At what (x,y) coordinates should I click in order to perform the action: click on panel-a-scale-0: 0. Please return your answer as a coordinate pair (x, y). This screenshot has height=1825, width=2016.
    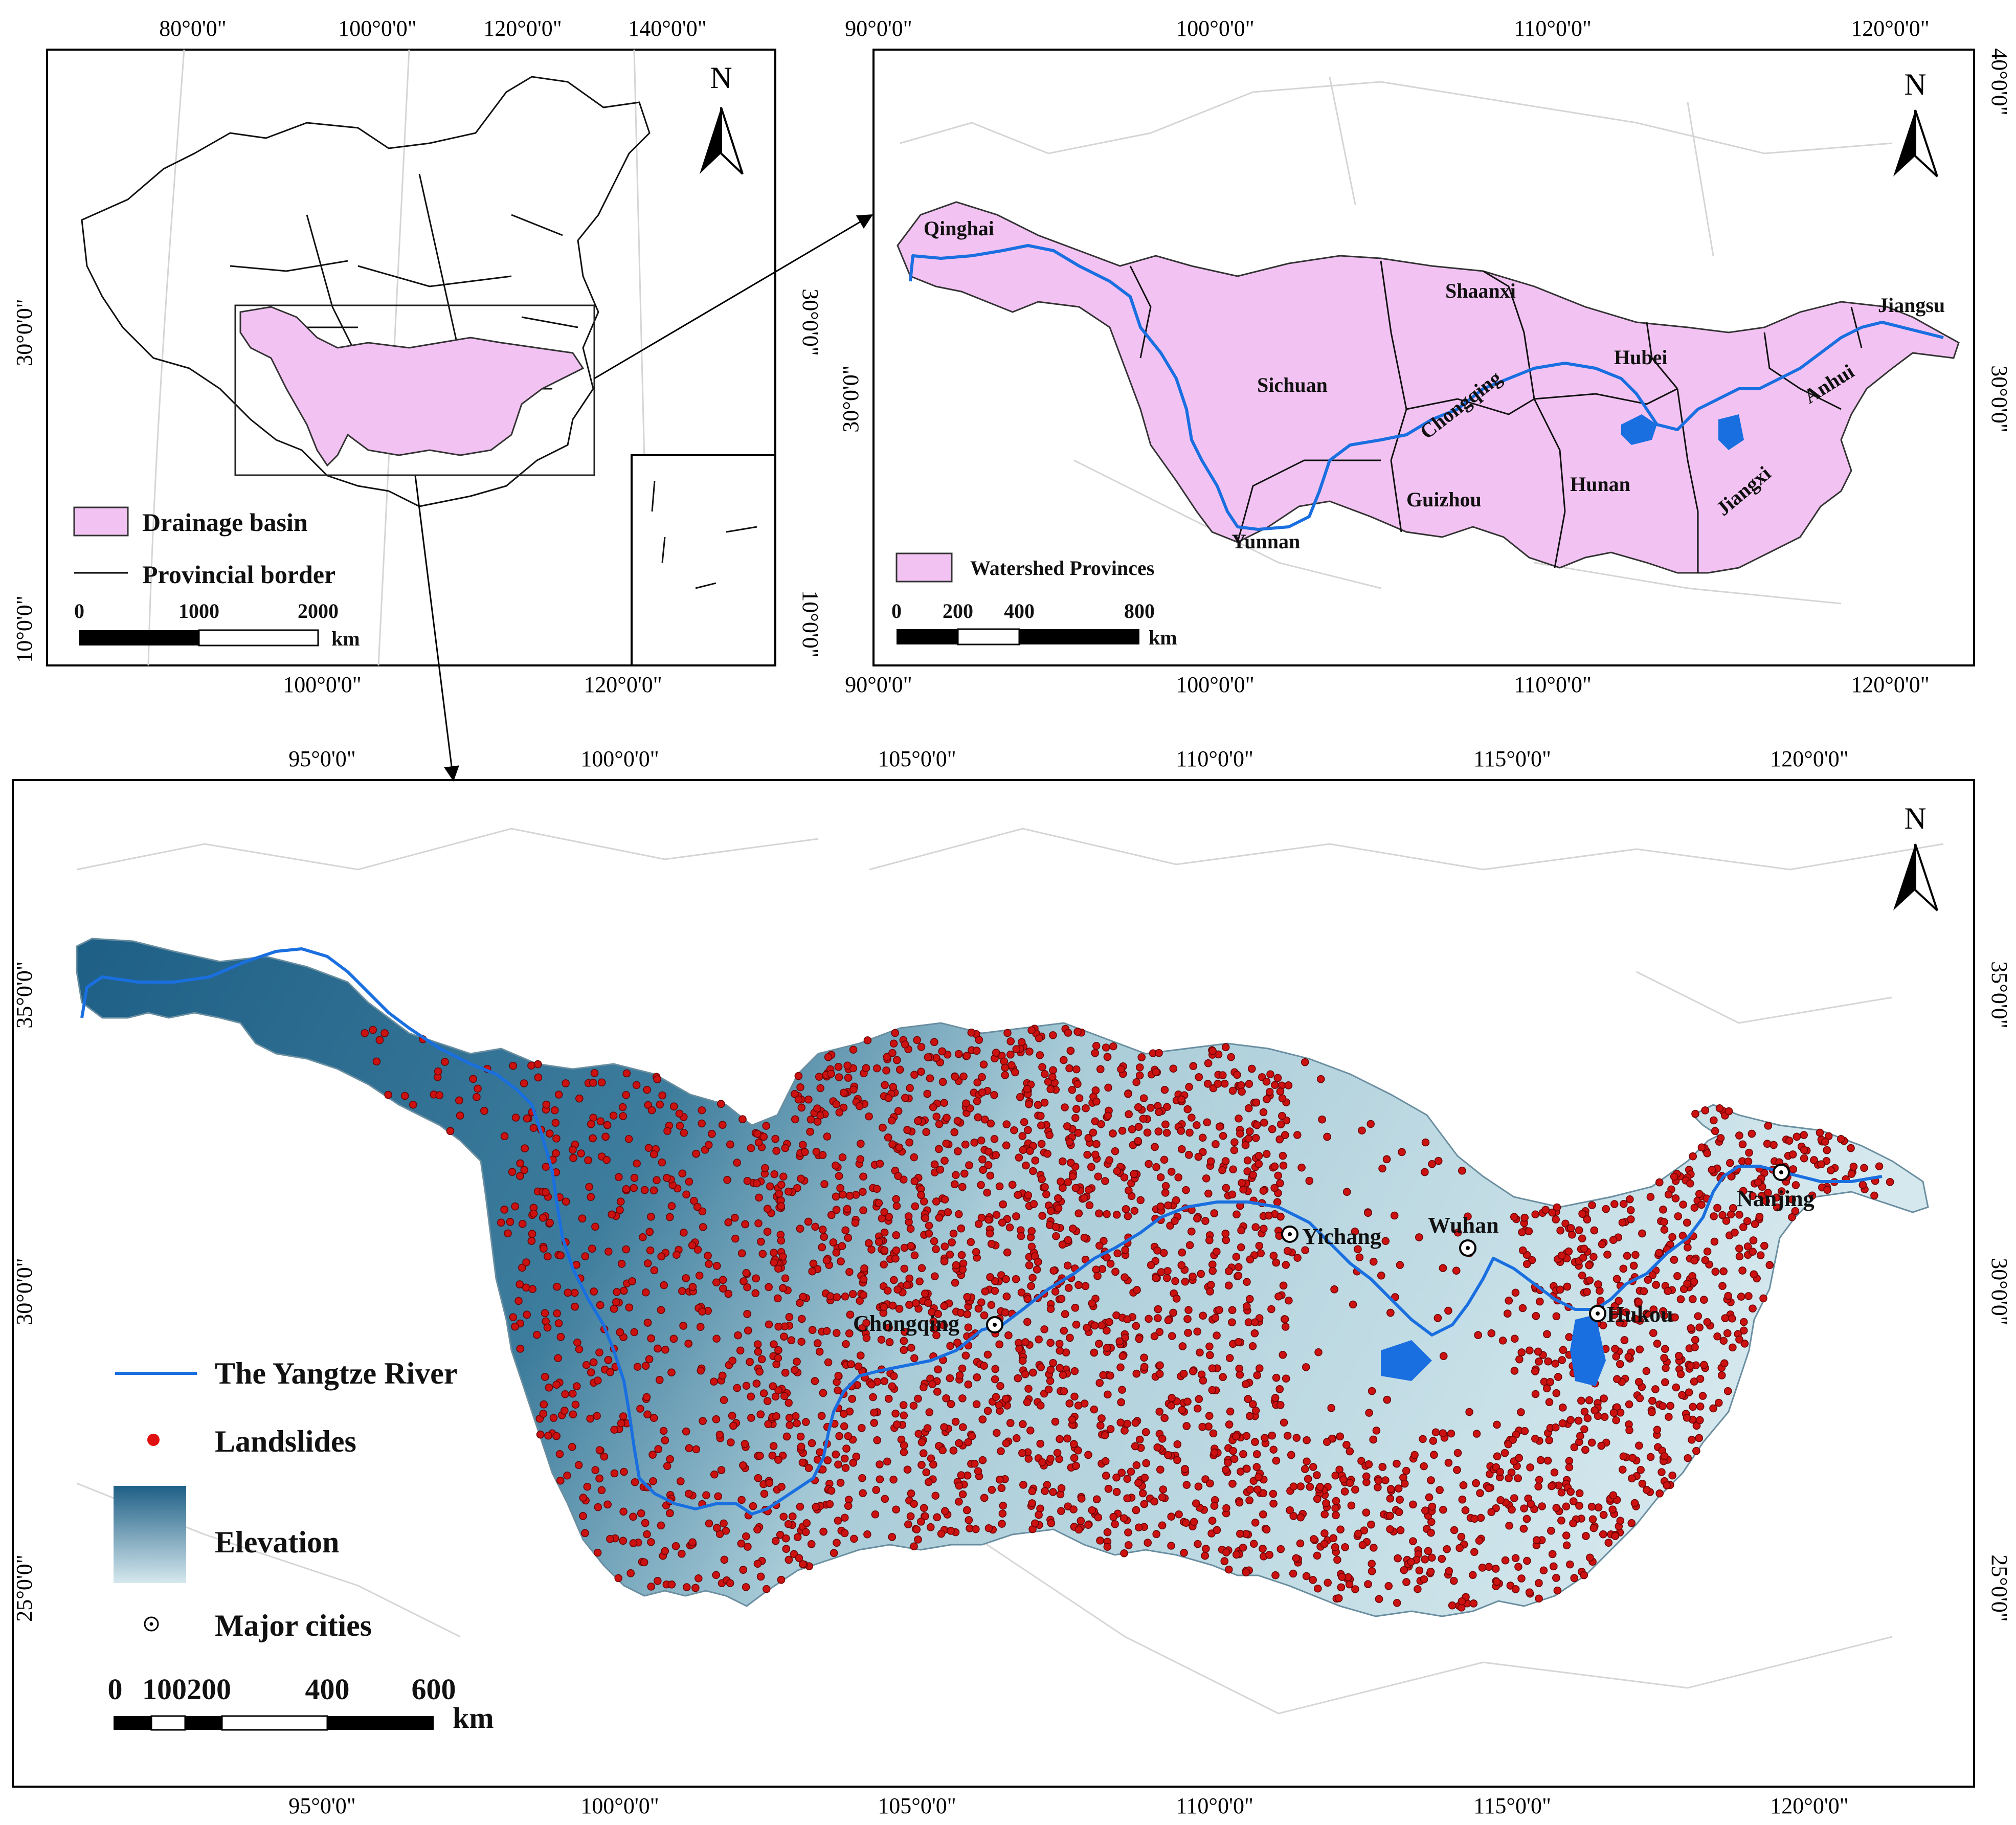
    Looking at the image, I should click on (79, 610).